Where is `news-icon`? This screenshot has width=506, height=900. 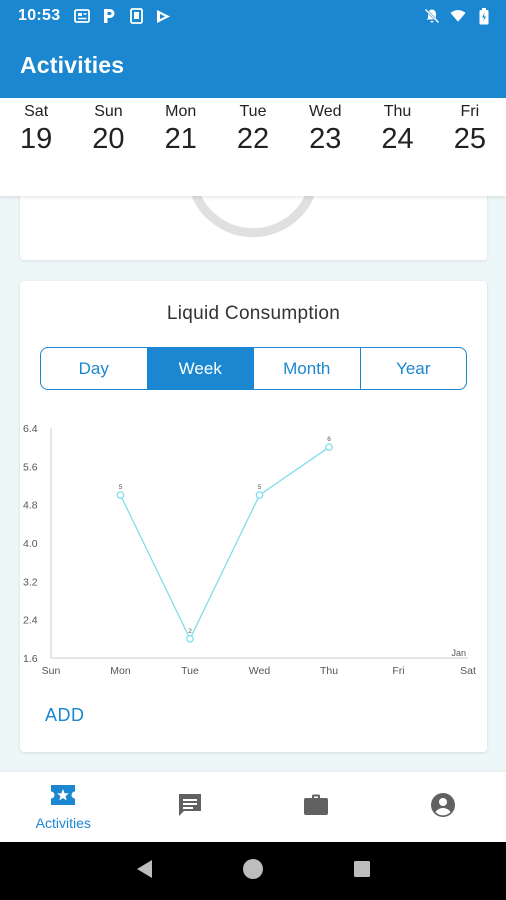
news-icon is located at coordinates (82, 16).